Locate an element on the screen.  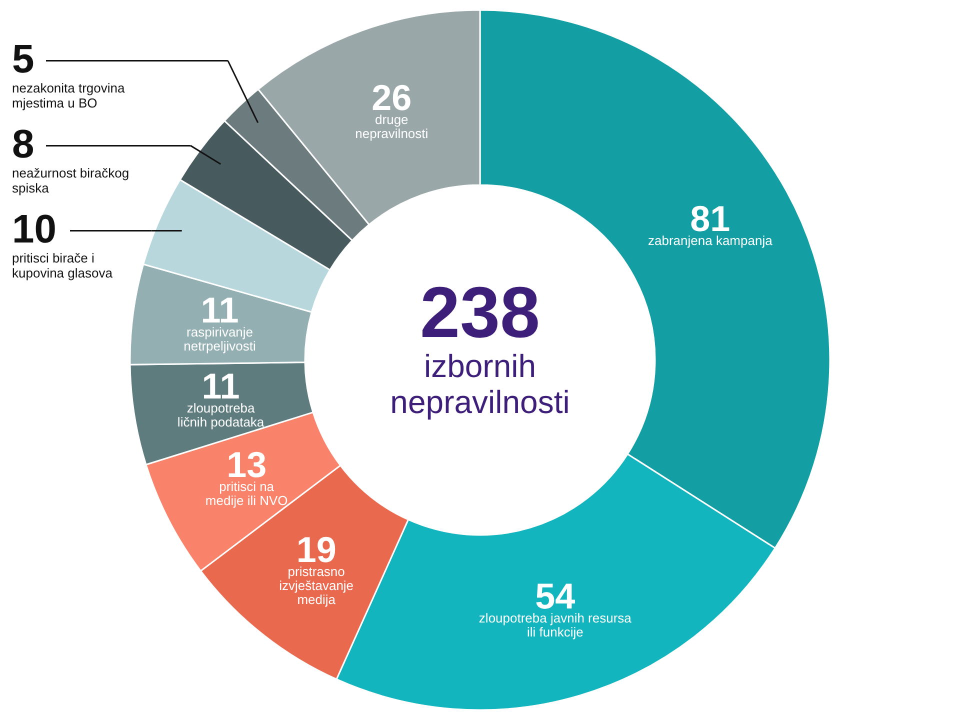
slice-label: nezakonita trgovina mjestima u BO is located at coordinates (69, 95).